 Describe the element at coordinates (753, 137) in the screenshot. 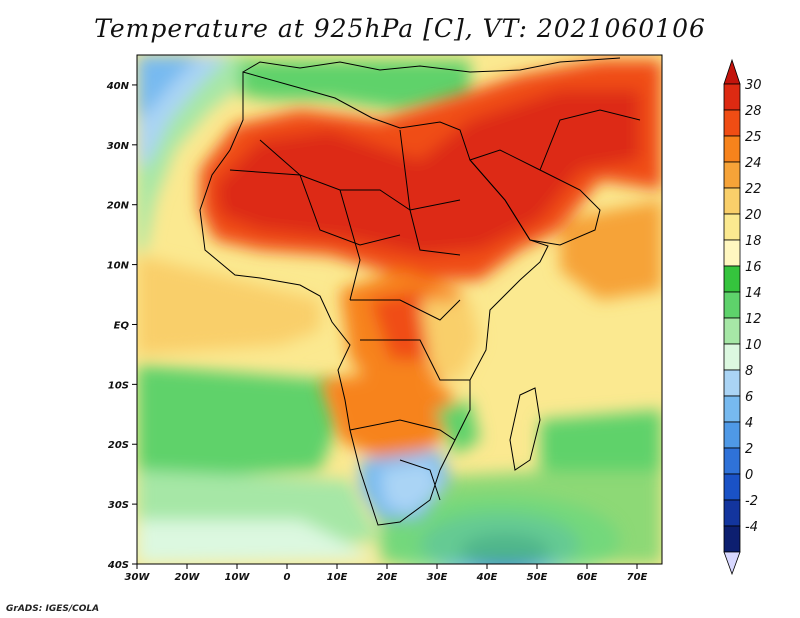

I see `colorbar-label: 25` at that location.